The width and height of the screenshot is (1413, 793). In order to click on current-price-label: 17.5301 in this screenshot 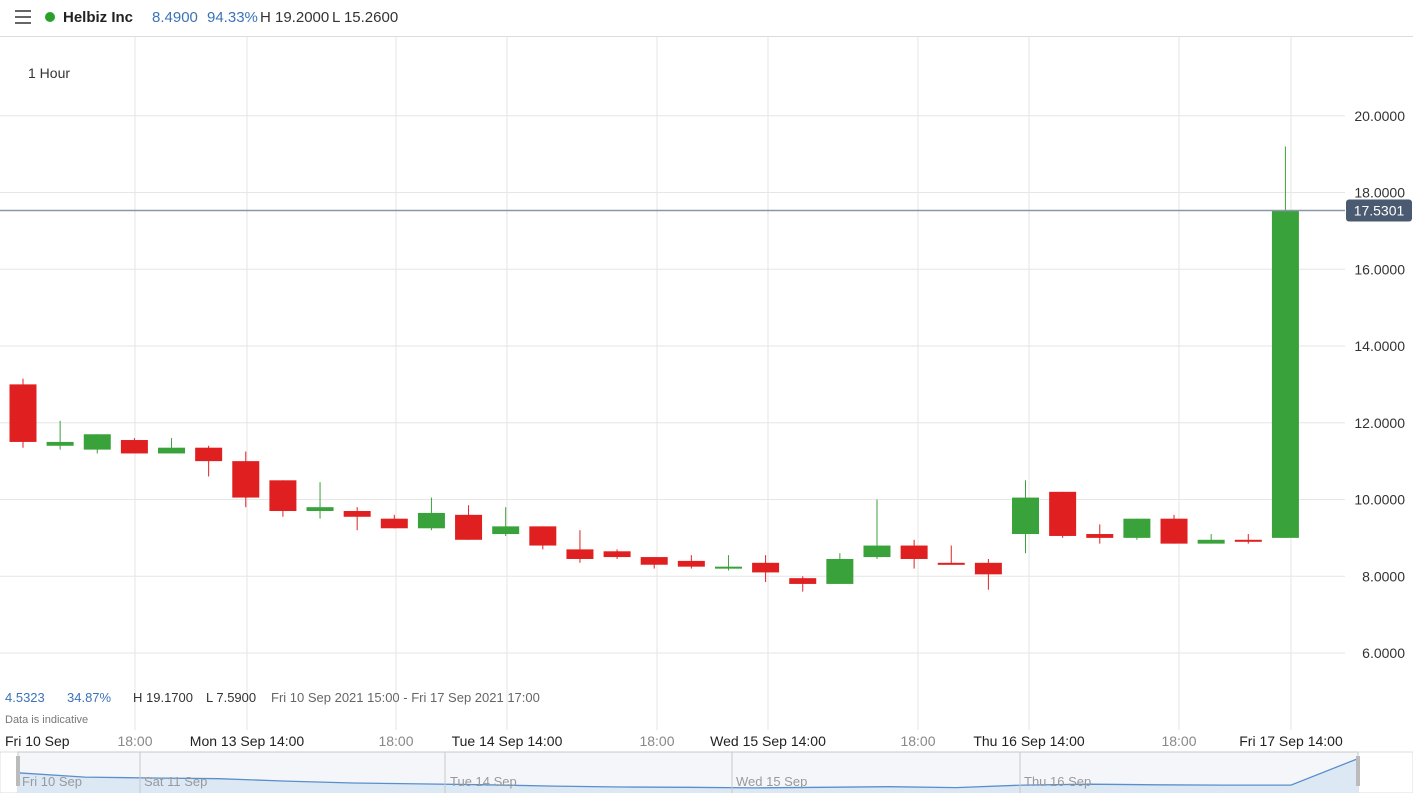, I will do `click(1379, 211)`.